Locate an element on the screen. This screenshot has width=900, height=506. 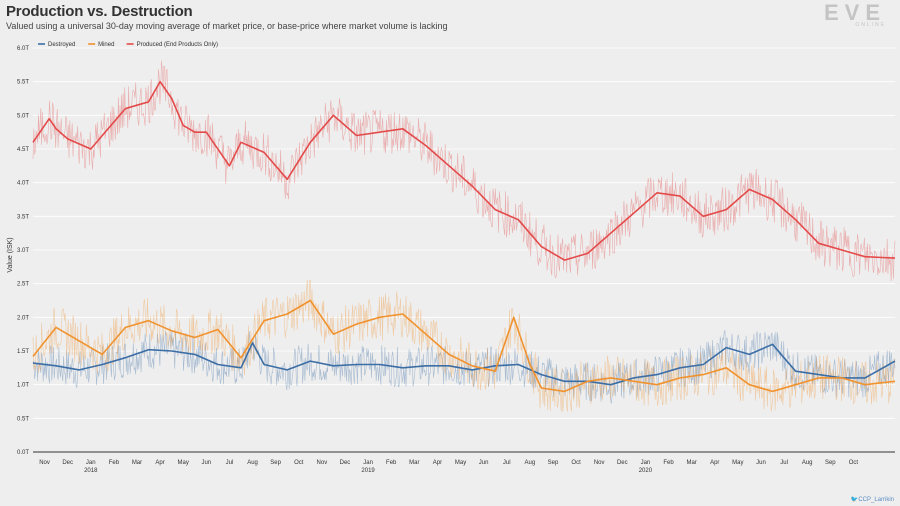
y-tick-label: 2.0T is located at coordinates (23, 318).